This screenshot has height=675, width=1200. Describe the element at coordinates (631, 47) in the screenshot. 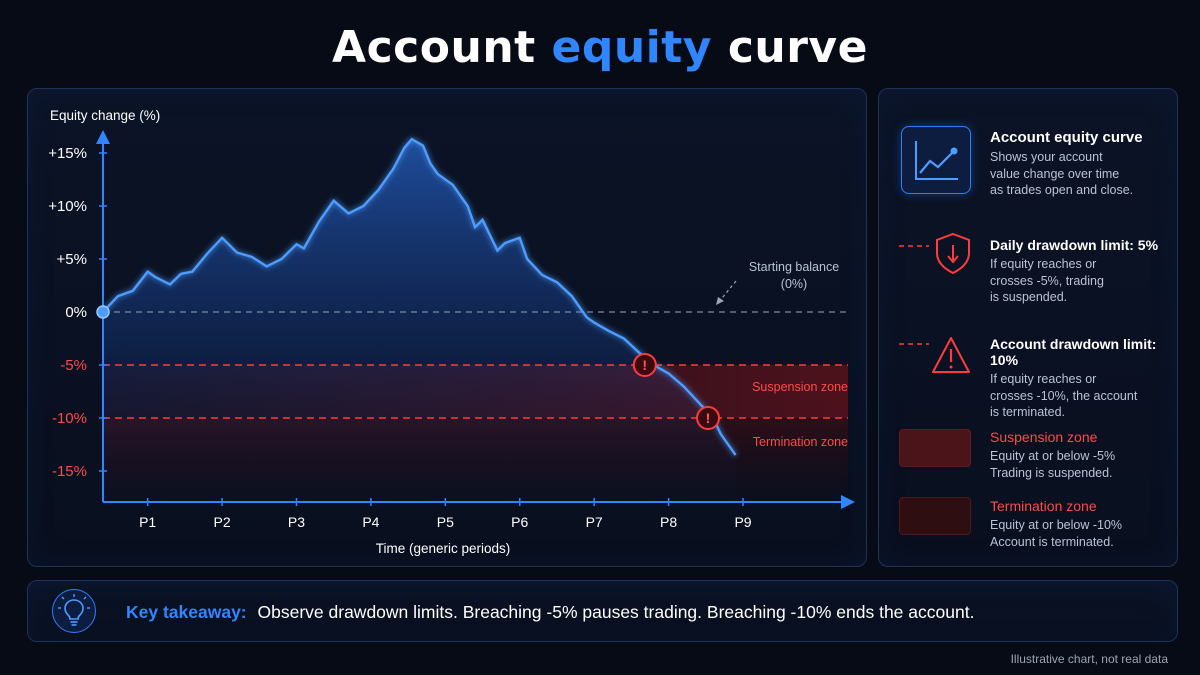

I see `title-highlight: equity` at that location.